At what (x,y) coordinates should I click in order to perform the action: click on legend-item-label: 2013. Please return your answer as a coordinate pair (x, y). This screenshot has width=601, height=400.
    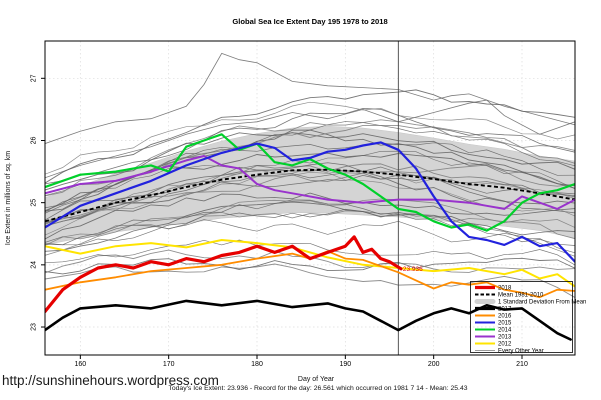
    Looking at the image, I should click on (505, 338).